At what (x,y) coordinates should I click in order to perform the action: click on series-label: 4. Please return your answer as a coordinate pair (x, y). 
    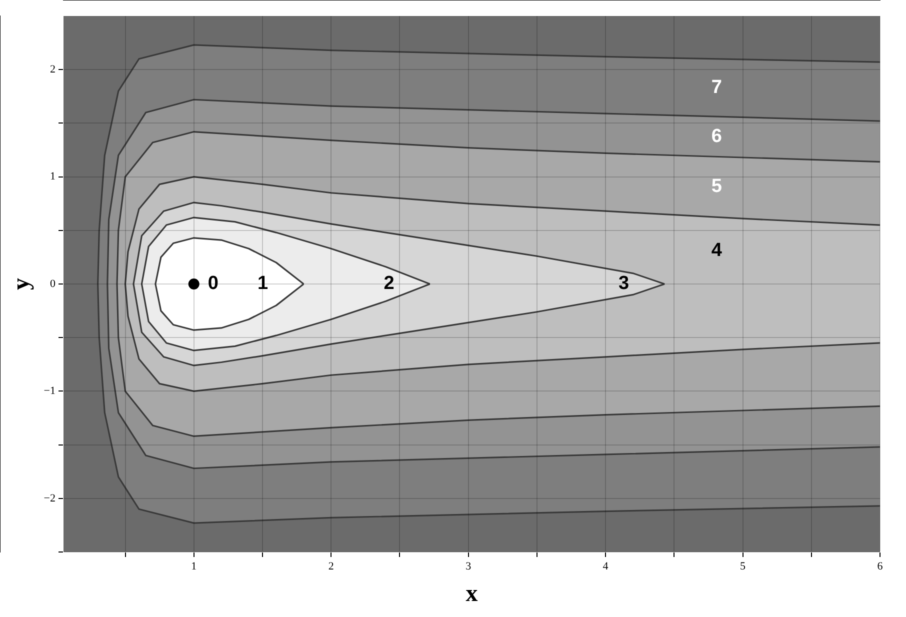
    Looking at the image, I should click on (716, 250).